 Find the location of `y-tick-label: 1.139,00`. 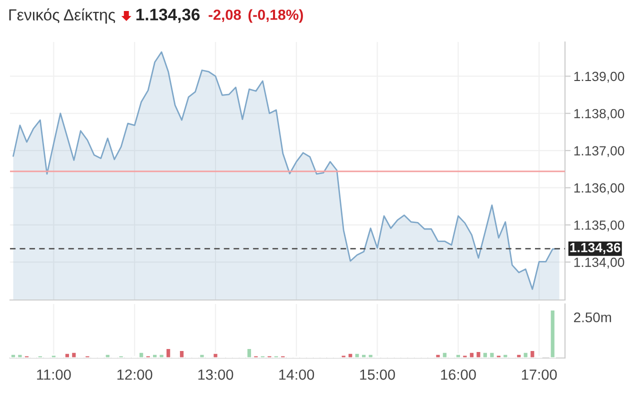

y-tick-label: 1.139,00 is located at coordinates (599, 77).